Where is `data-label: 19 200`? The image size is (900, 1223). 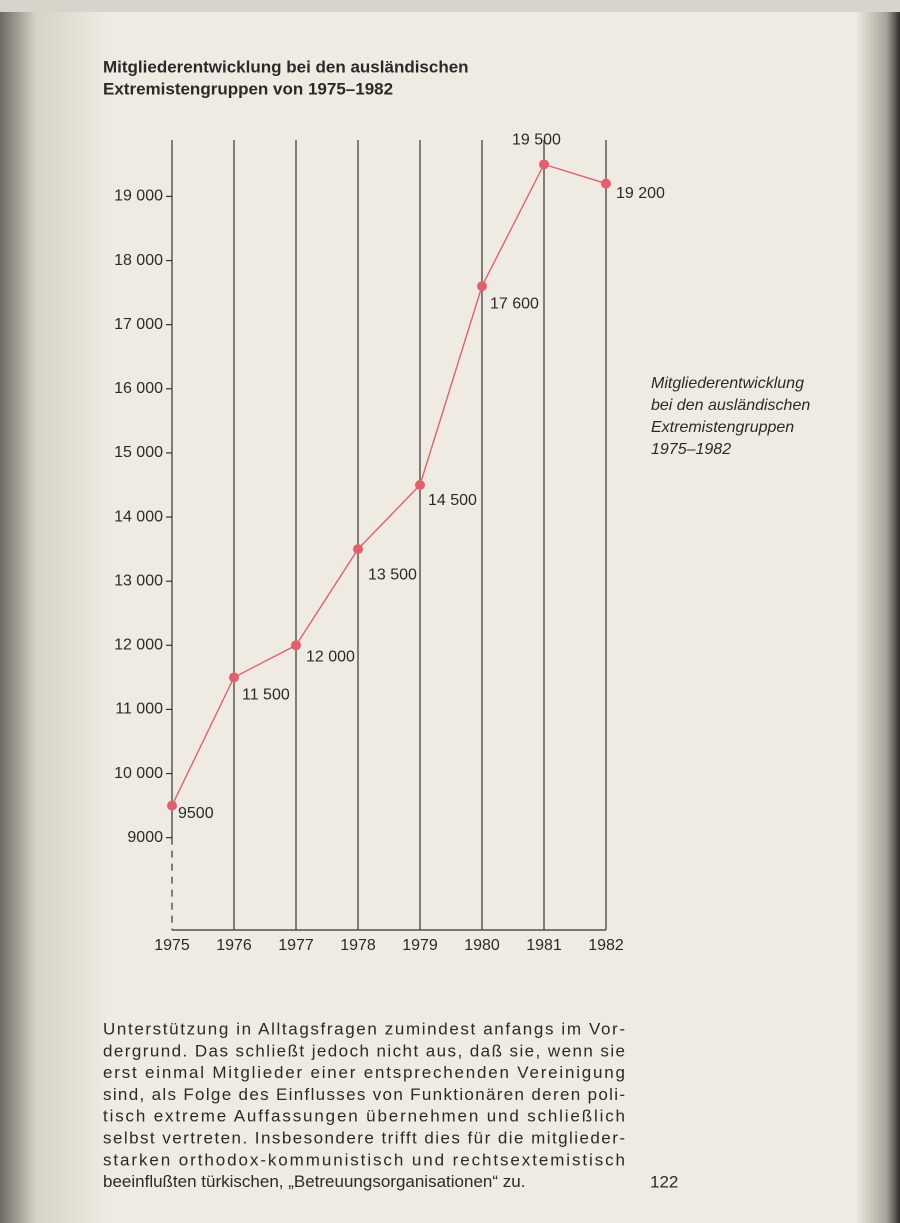 data-label: 19 200 is located at coordinates (640, 193).